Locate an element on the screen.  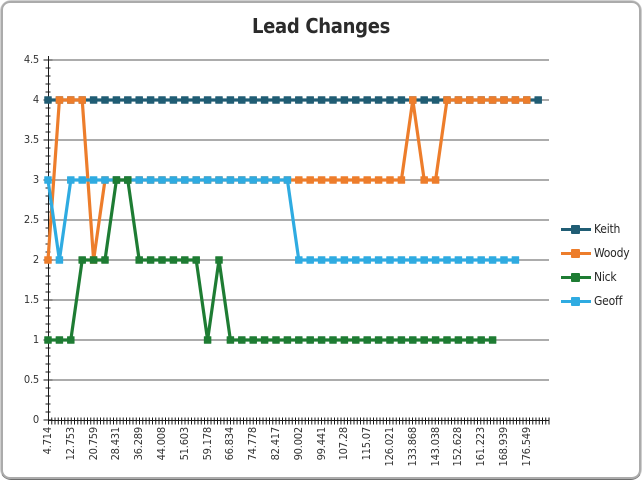
x-axis-label: 4.714 is located at coordinates (48, 440).